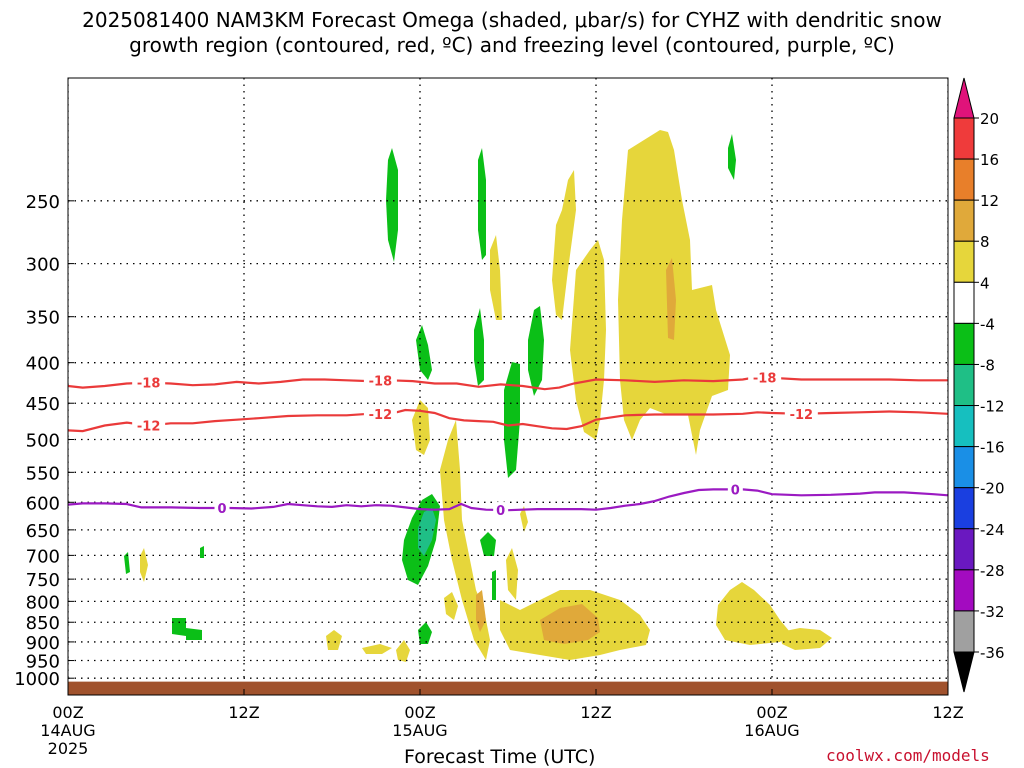 The image size is (1024, 768). I want to click on y-tick-label: 750, so click(43, 580).